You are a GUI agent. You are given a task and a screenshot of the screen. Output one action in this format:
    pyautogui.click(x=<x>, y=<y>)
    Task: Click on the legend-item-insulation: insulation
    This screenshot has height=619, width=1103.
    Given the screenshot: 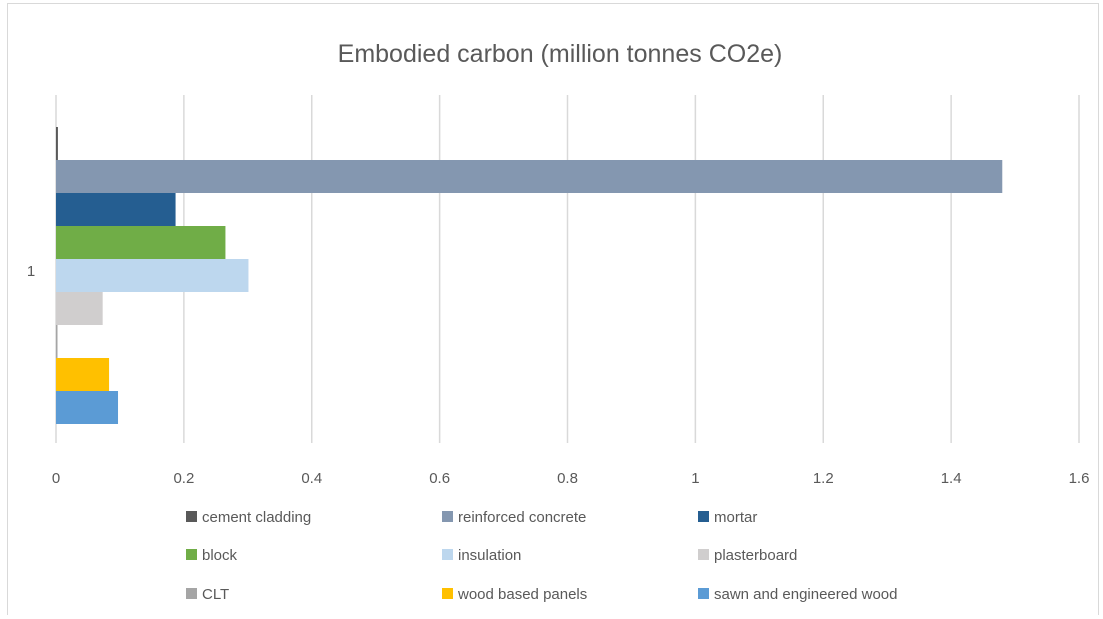 What is the action you would take?
    pyautogui.click(x=481, y=555)
    